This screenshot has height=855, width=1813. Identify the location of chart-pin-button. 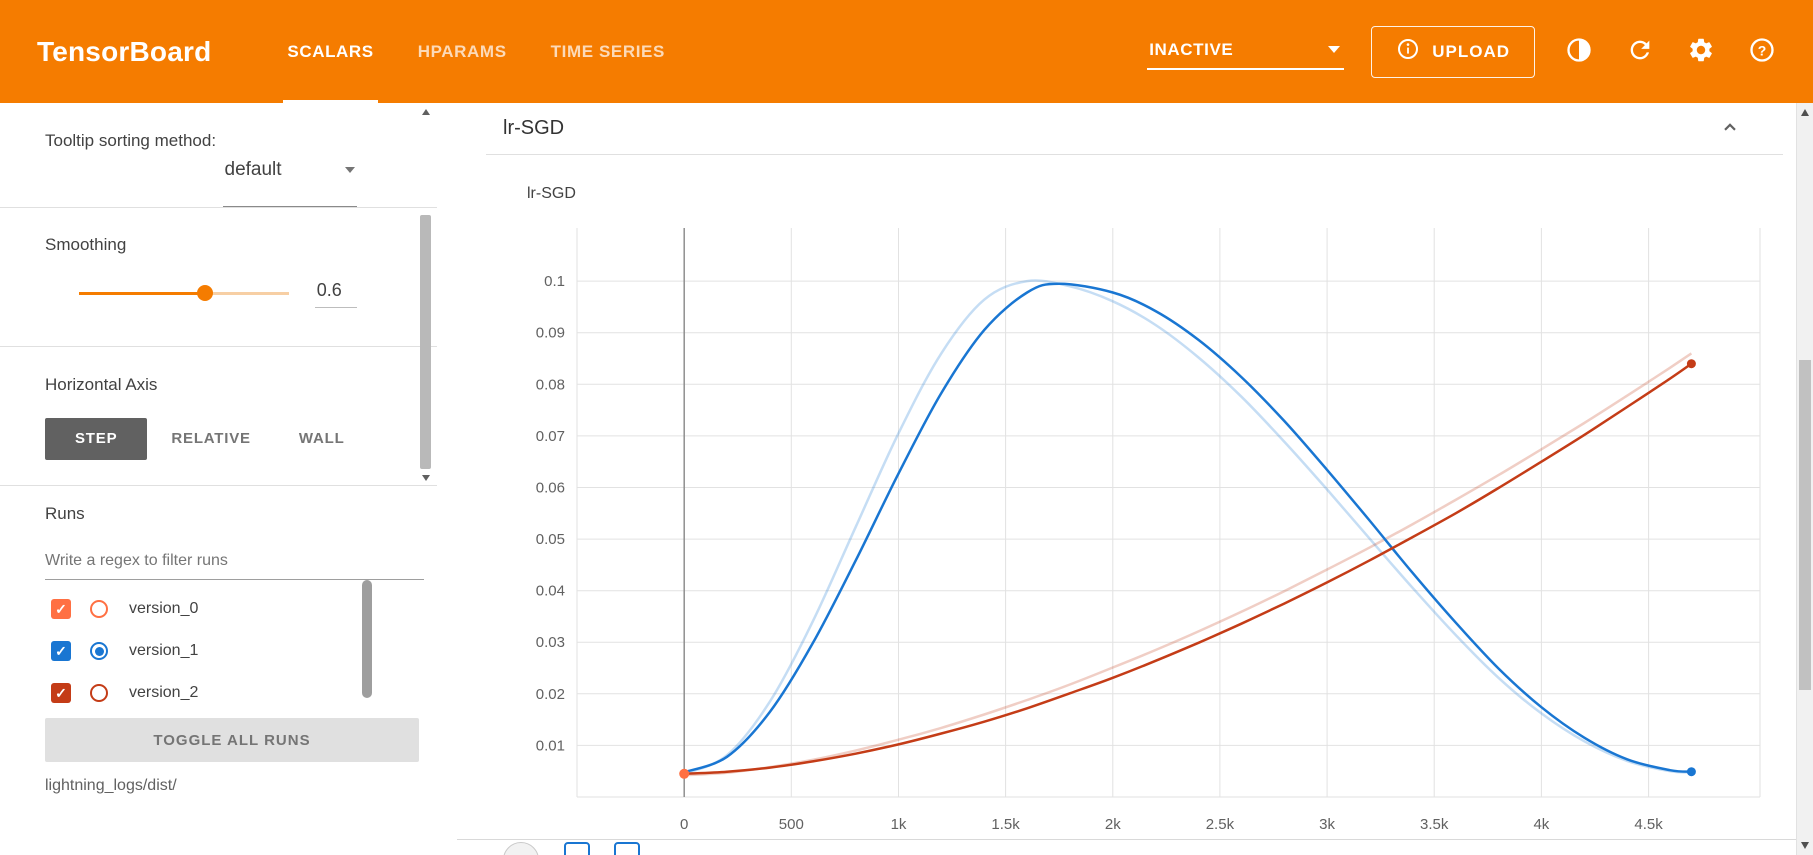
(627, 848).